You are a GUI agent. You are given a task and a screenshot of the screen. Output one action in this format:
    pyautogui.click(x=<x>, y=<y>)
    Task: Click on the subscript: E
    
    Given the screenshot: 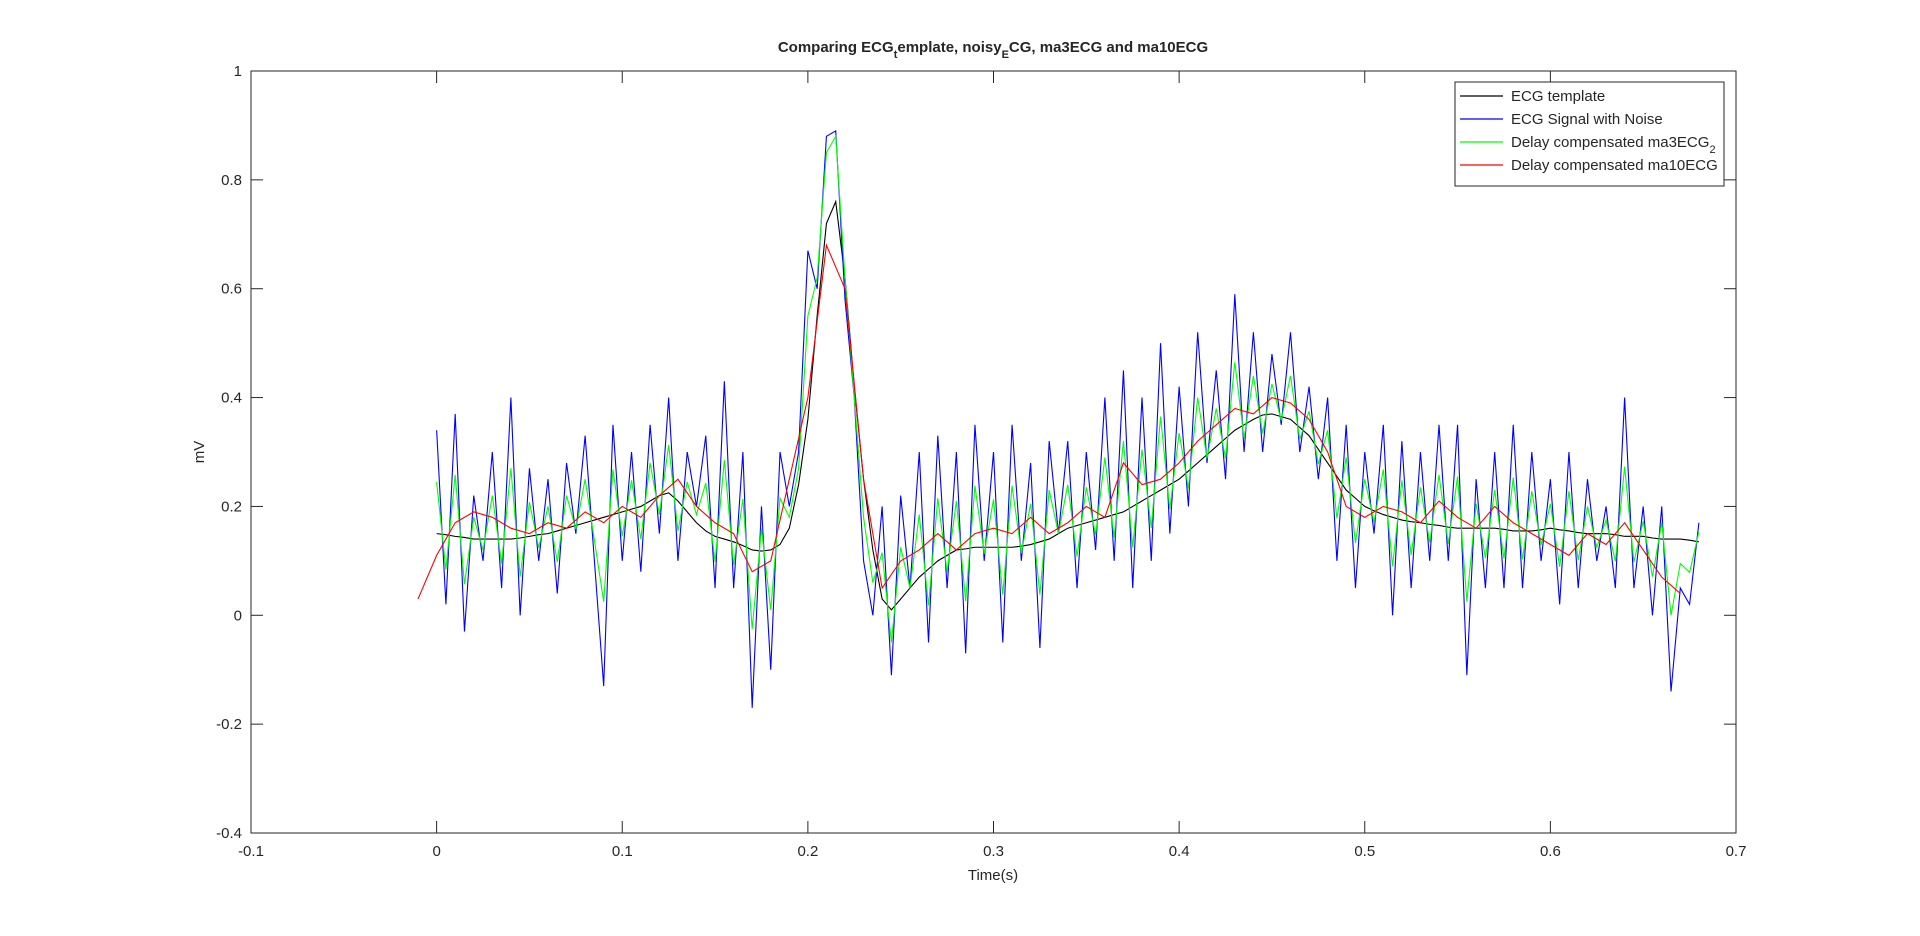 What is the action you would take?
    pyautogui.click(x=1005, y=55)
    